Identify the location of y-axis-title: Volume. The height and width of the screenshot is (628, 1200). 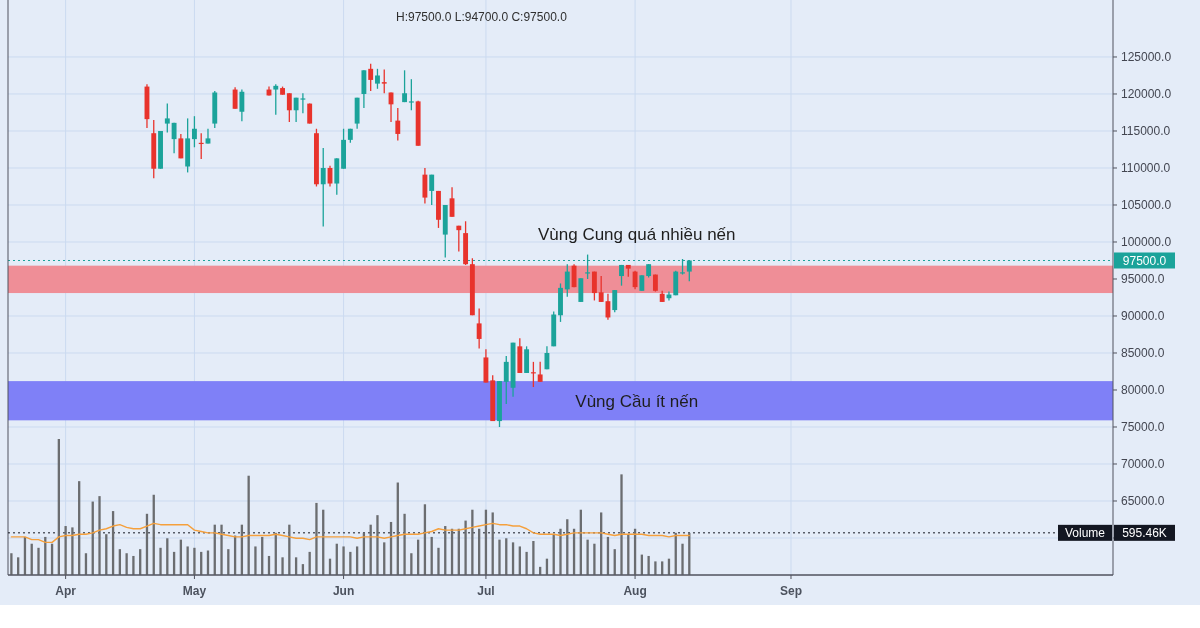
(1085, 533).